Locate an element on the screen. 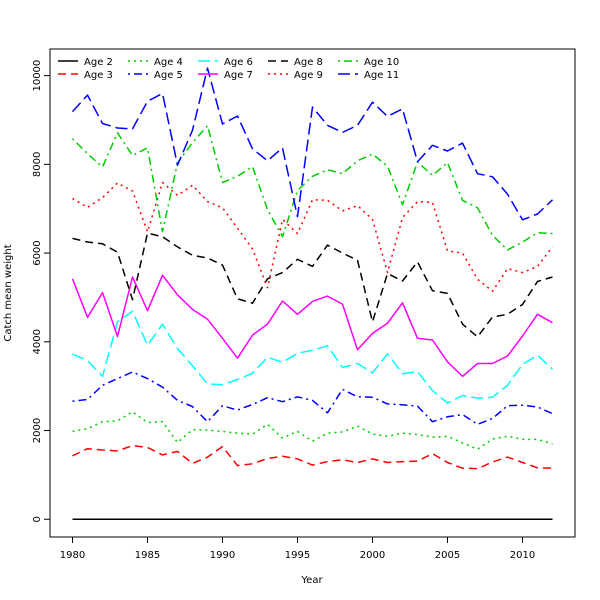  x-tick-label-2005: 2005 is located at coordinates (447, 555).